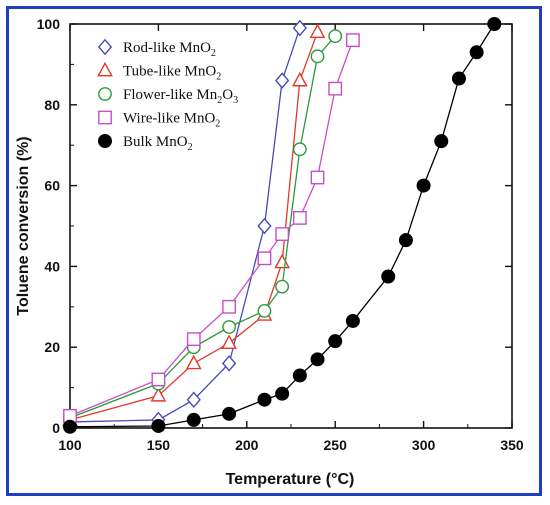 This screenshot has height=505, width=550. What do you see at coordinates (56, 428) in the screenshot?
I see `y-tick-label: 0` at bounding box center [56, 428].